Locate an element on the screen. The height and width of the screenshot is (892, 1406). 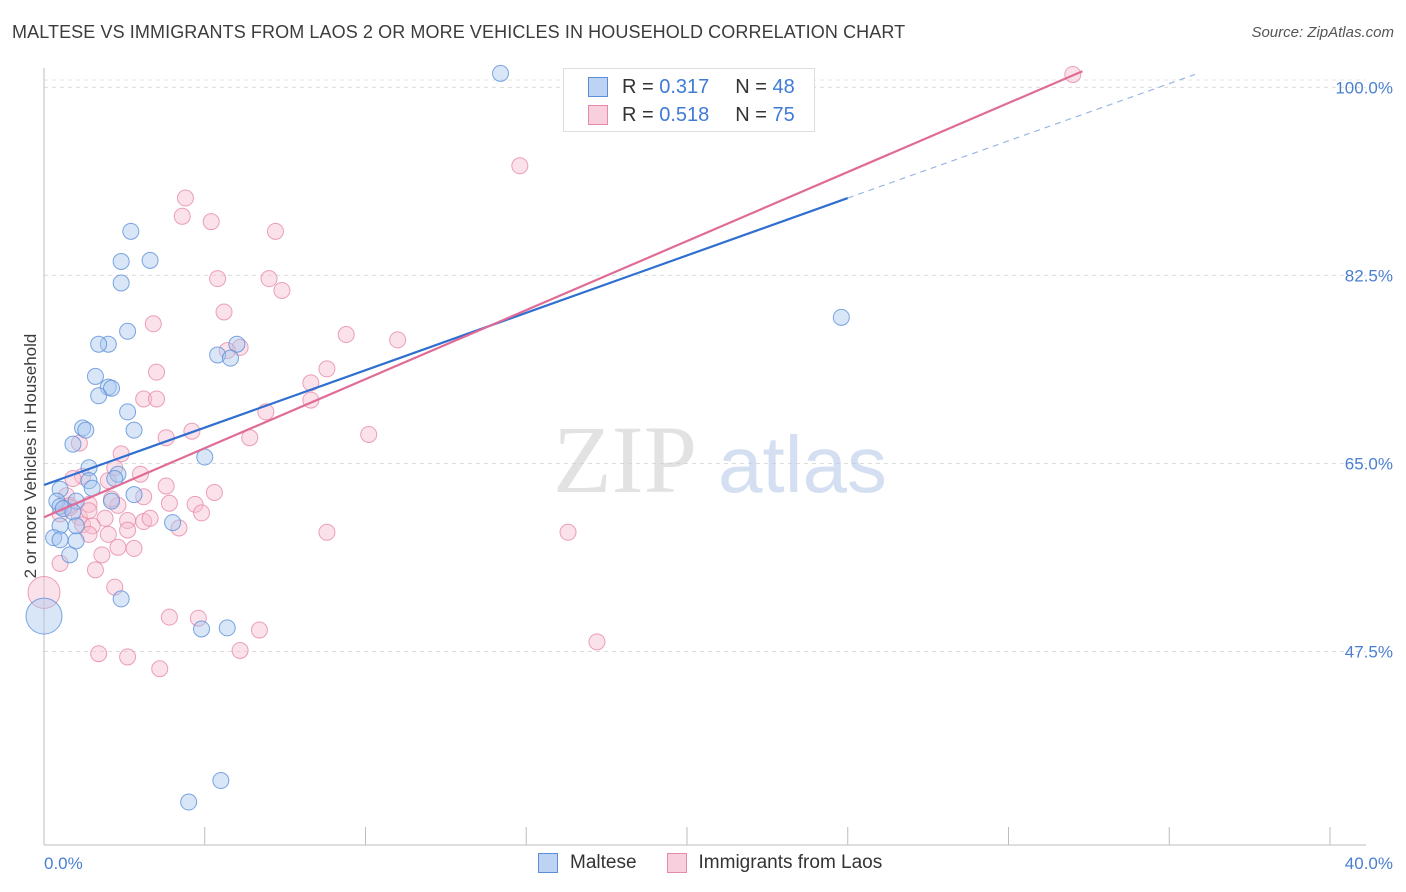
legend-item-maltese: Maltese is located at coordinates (587, 863).